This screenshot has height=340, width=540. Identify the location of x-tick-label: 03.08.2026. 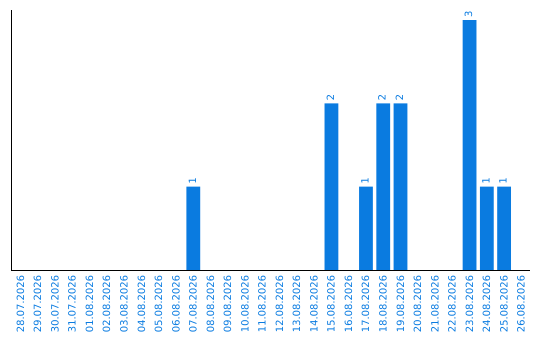
(124, 303).